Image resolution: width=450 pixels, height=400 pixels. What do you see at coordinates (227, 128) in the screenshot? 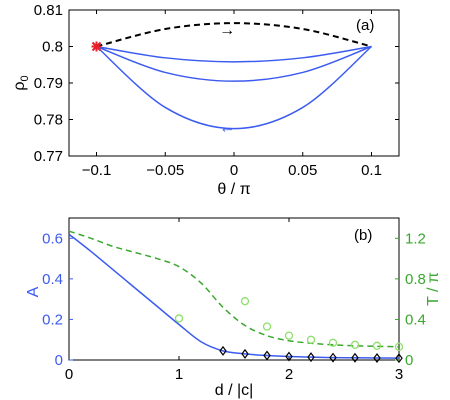
I see `backward-arrow-annotation: ←` at bounding box center [227, 128].